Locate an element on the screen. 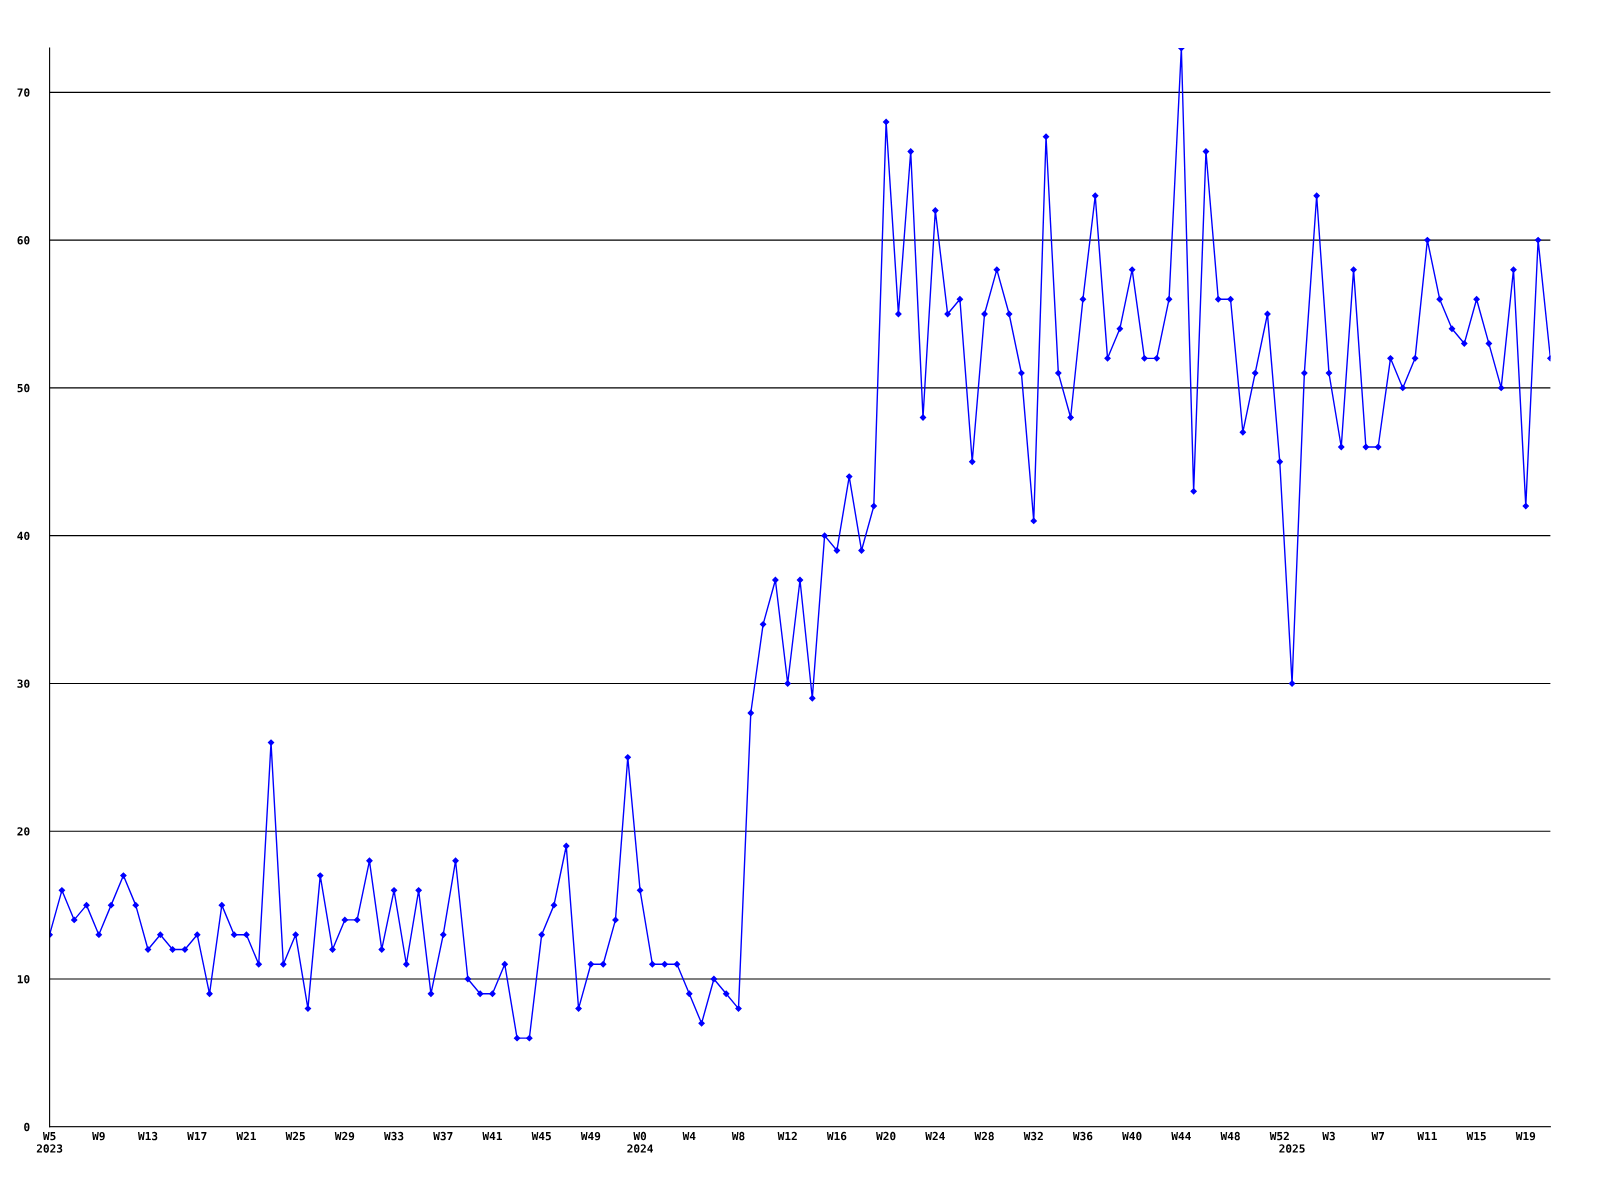 Image resolution: width=1600 pixels, height=1200 pixels. y-tick-label: 20 is located at coordinates (23, 831).